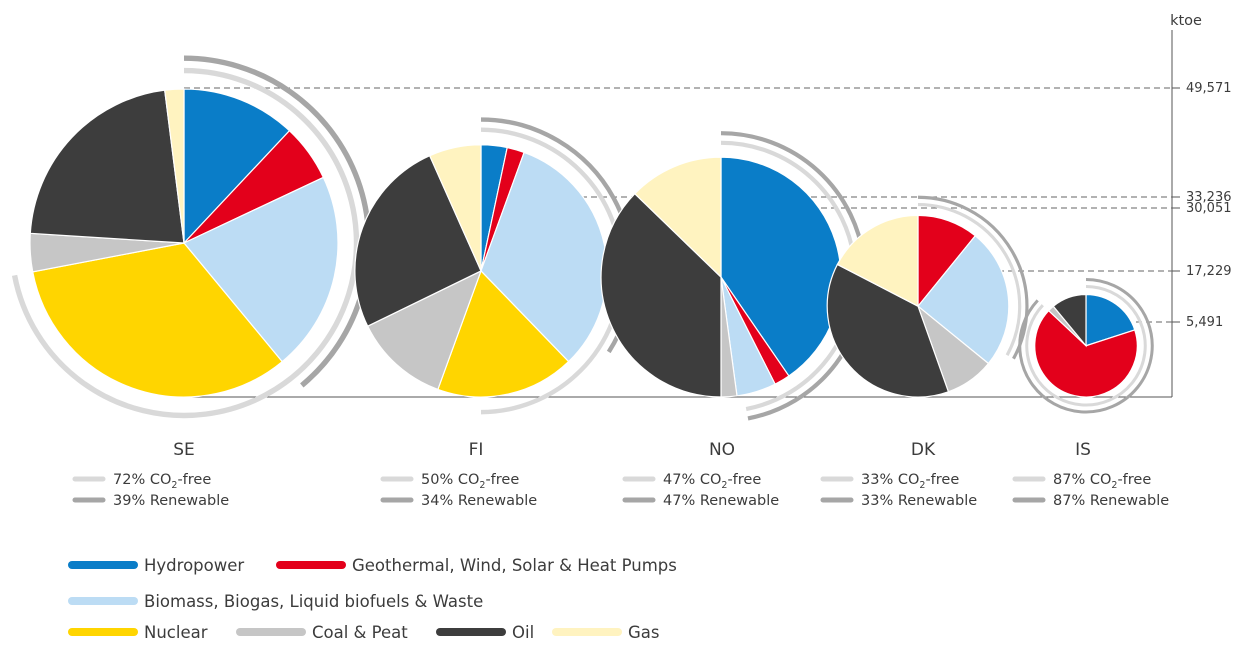 This screenshot has width=1247, height=661. I want to click on country-block-dk: DK 33% CO2-free 33% Renewable, so click(898, 474).